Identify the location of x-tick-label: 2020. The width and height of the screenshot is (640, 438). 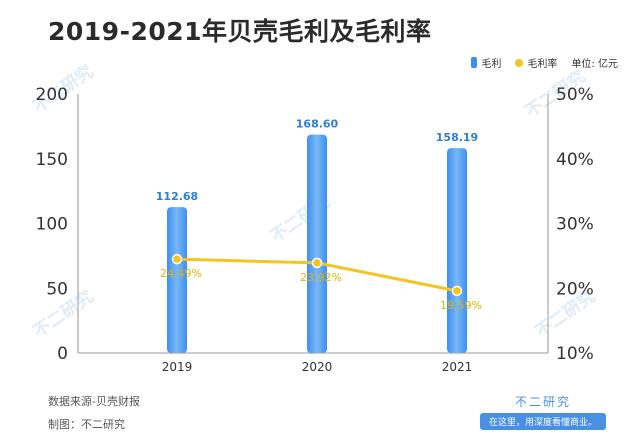
(317, 367).